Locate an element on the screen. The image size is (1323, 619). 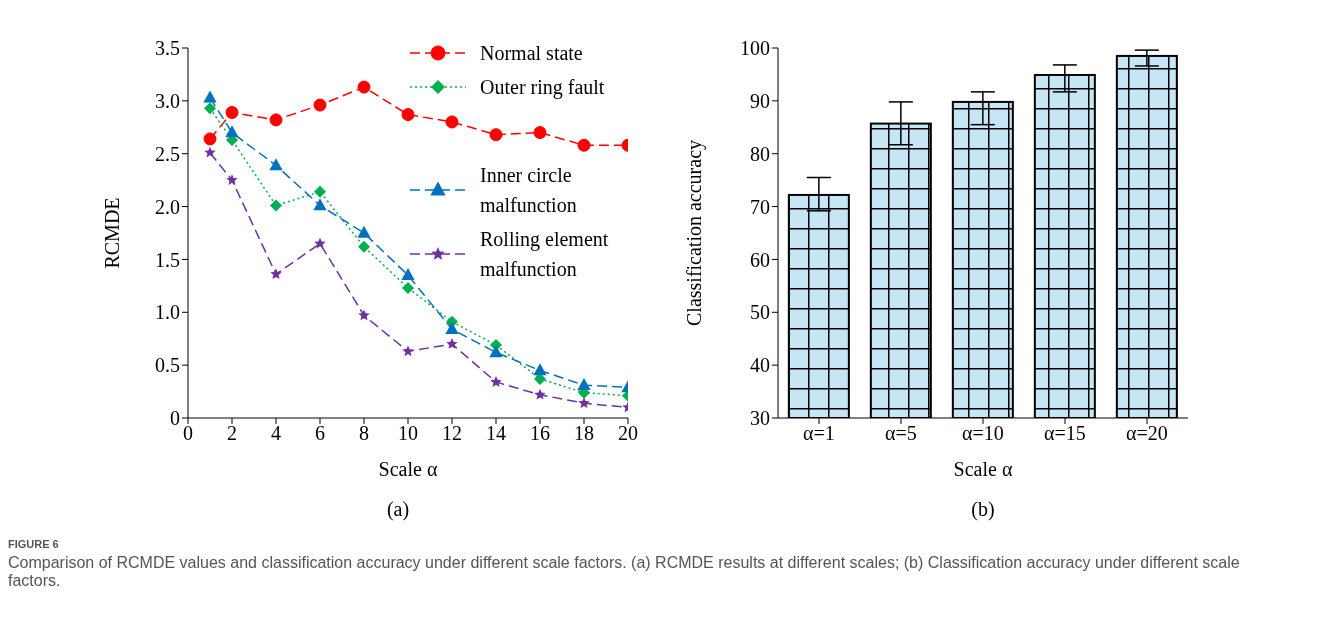
x-tick-label: 4 is located at coordinates (276, 433).